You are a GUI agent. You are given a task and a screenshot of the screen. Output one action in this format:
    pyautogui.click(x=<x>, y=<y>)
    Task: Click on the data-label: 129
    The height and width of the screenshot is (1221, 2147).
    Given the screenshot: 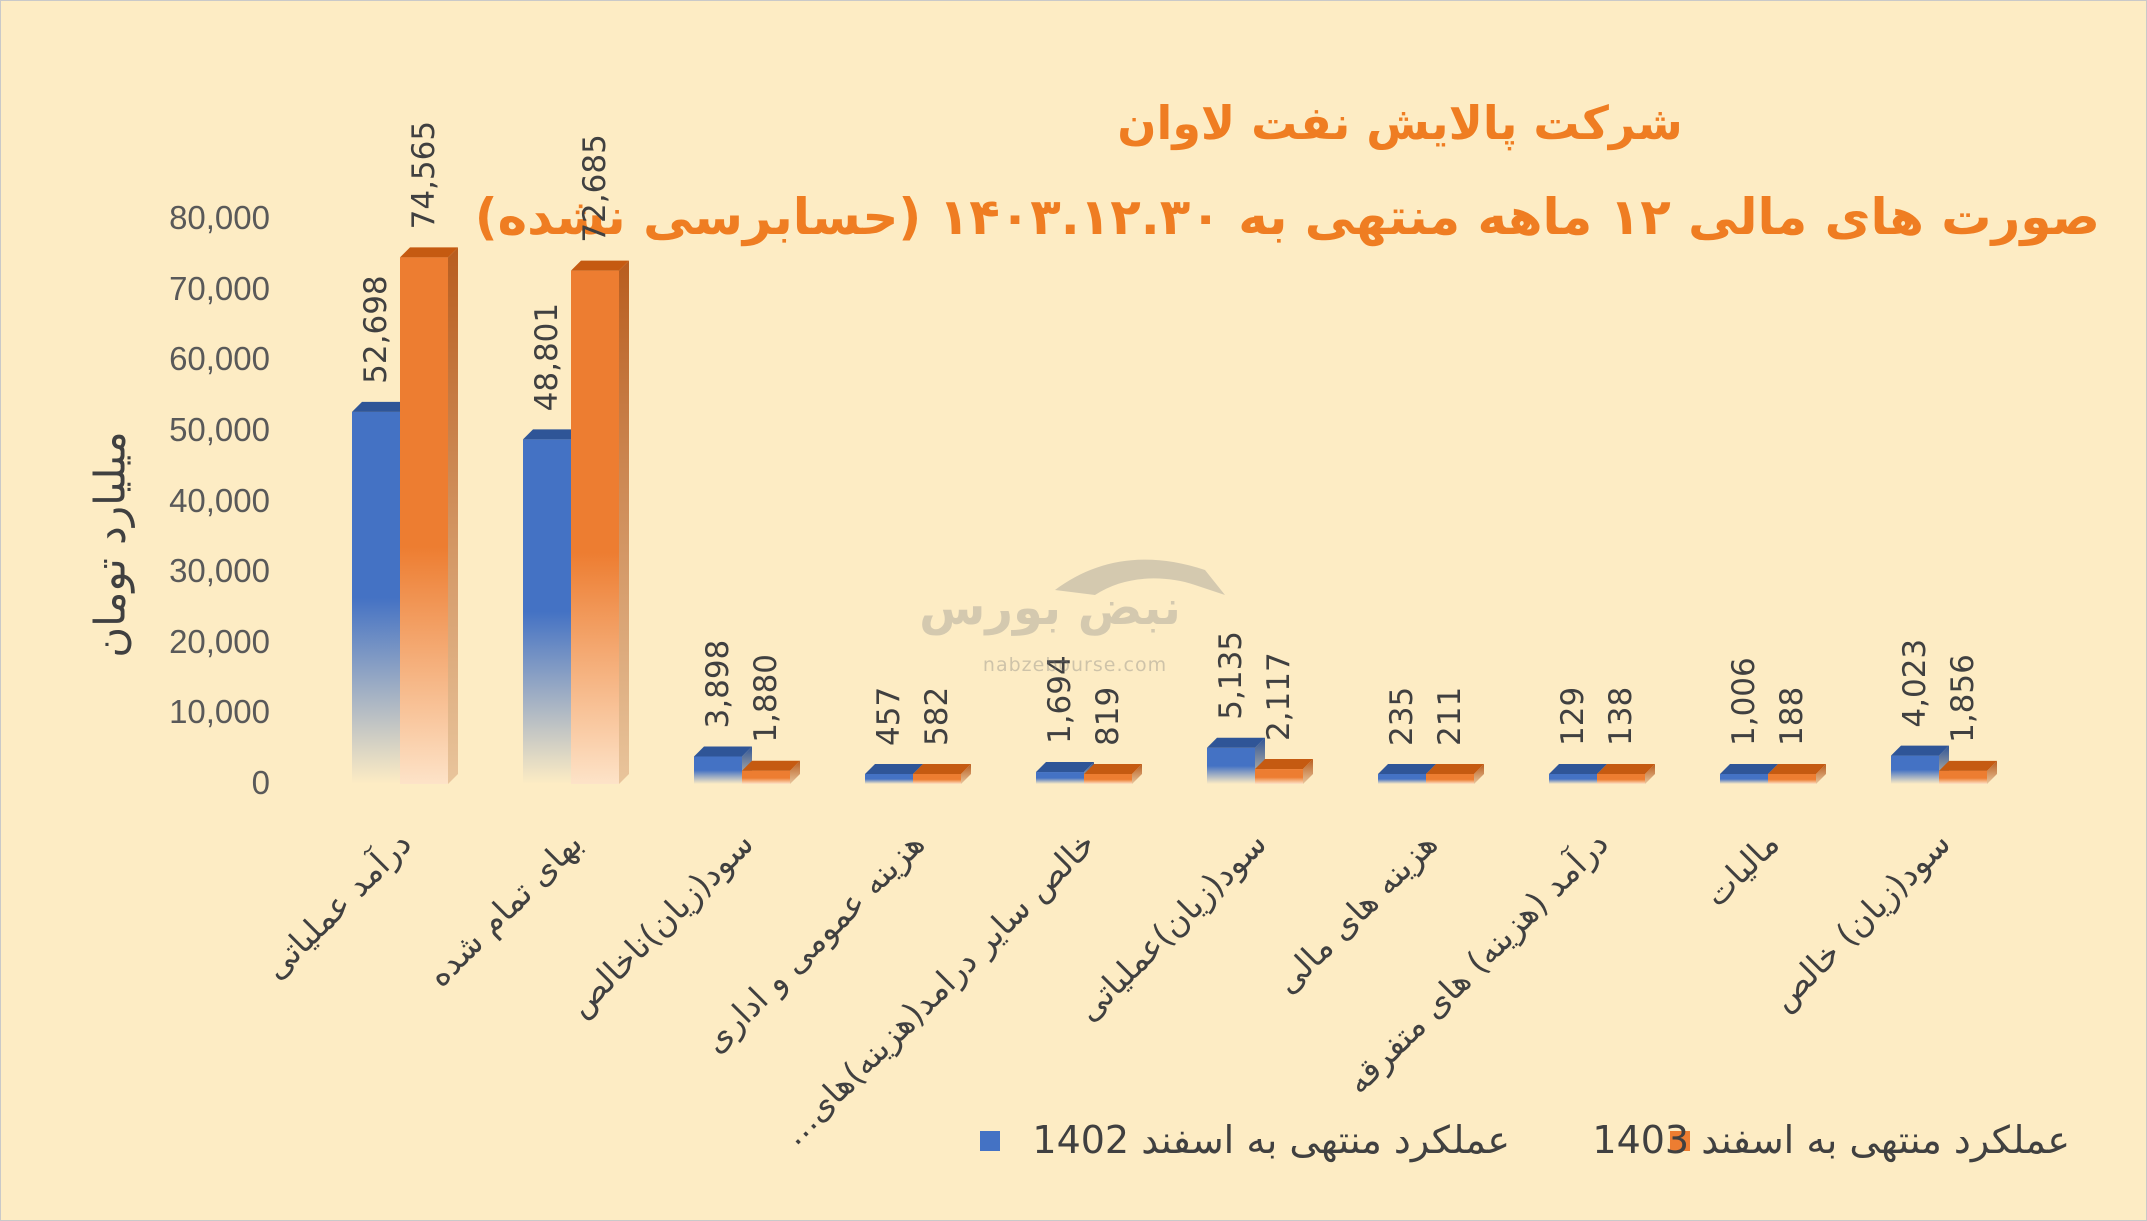 What is the action you would take?
    pyautogui.click(x=1573, y=716)
    